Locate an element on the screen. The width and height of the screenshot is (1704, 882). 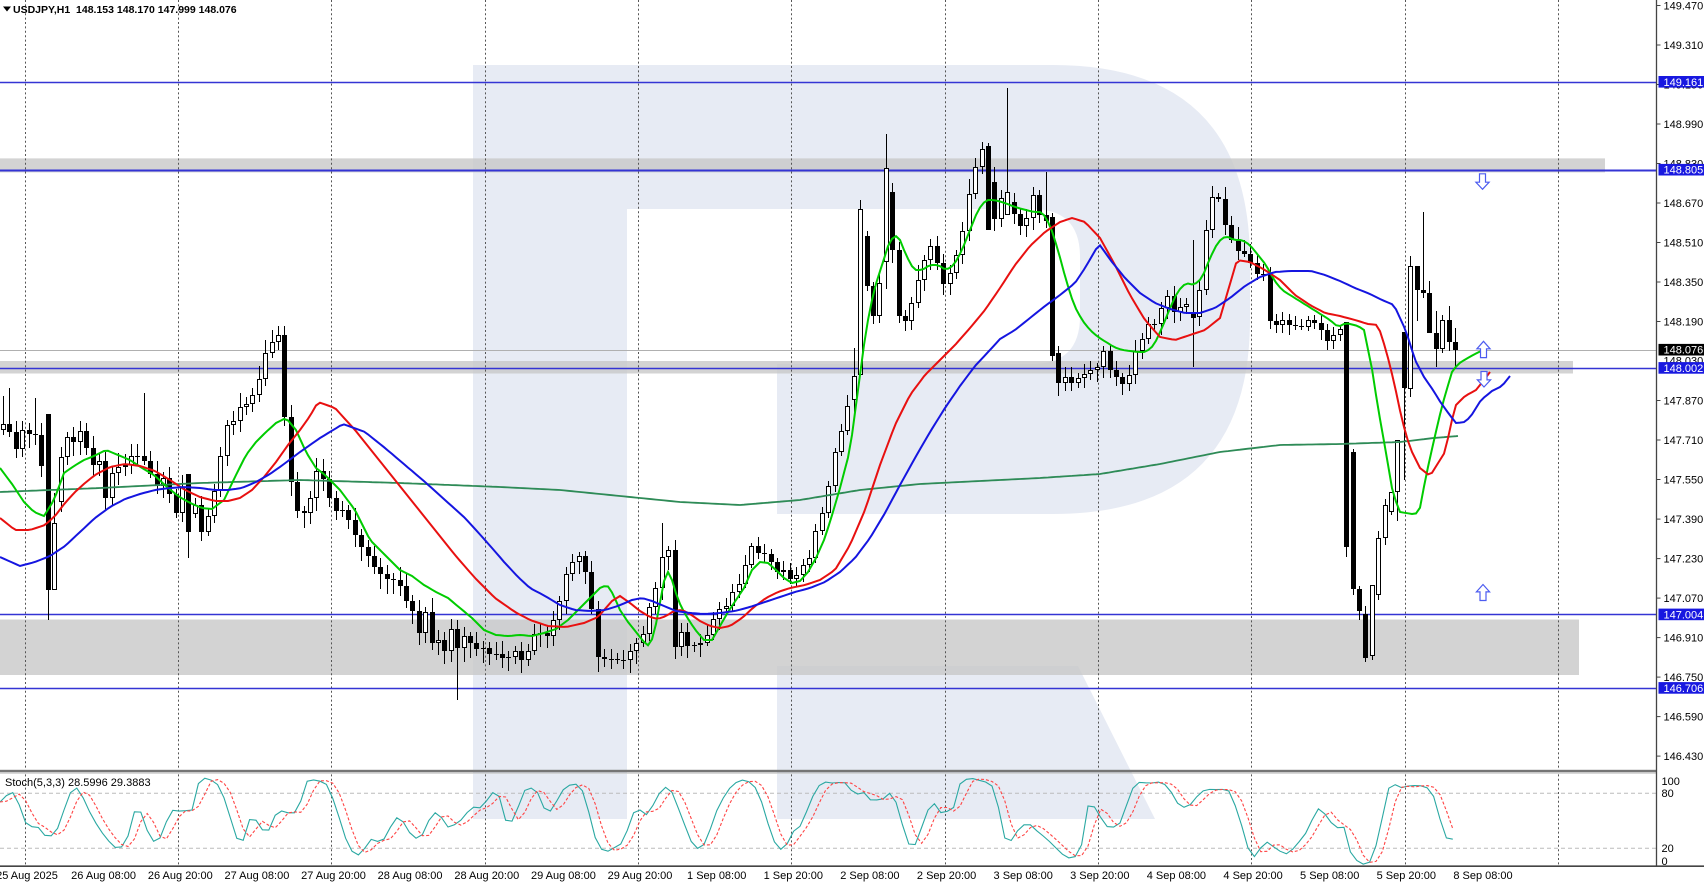
svg-text: 29 Aug 08:00 is located at coordinates (563, 876).